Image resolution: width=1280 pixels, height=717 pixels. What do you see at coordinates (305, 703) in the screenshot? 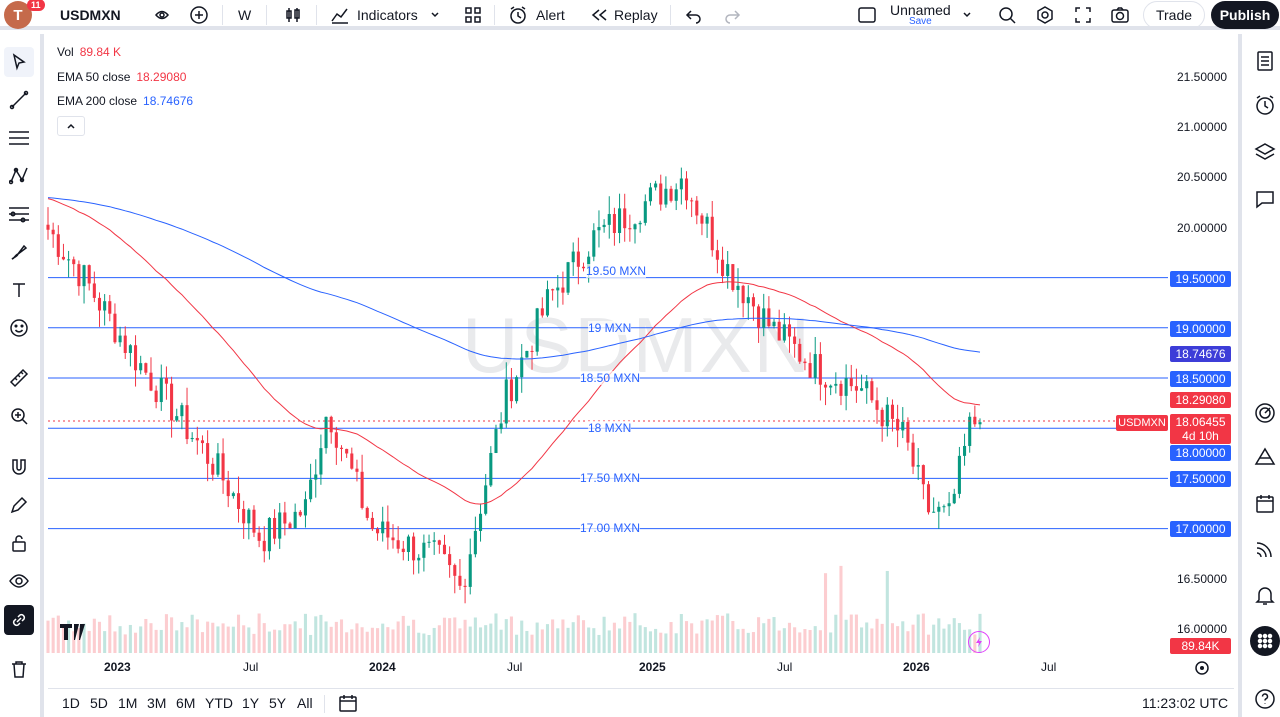
I see `range-all: All` at bounding box center [305, 703].